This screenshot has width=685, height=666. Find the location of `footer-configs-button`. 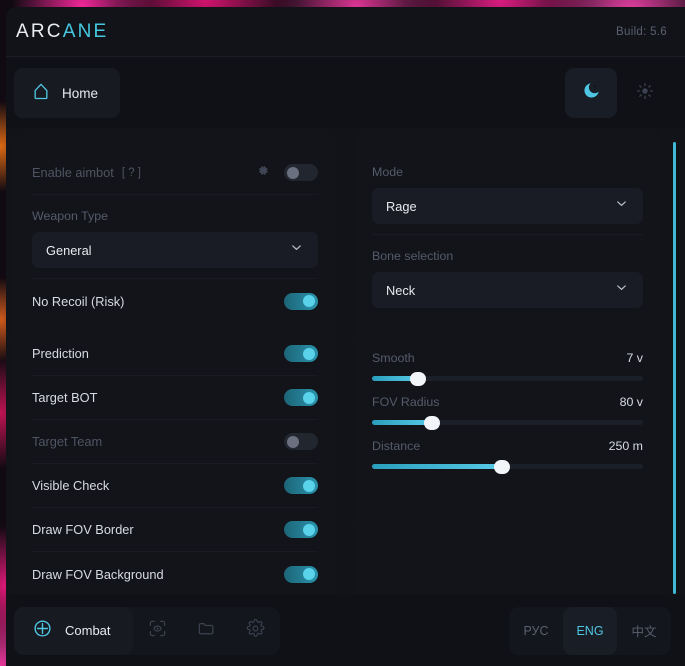

footer-configs-button is located at coordinates (206, 631).